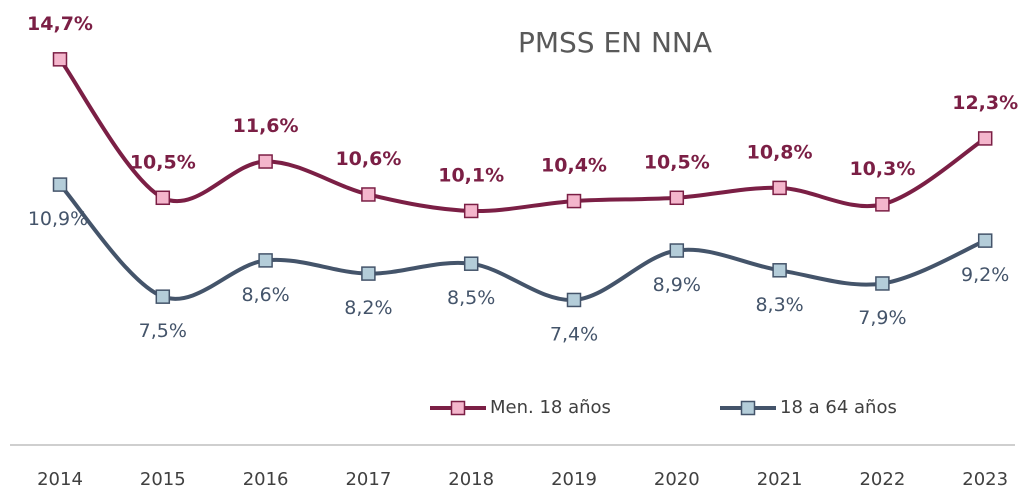 This screenshot has width=1022, height=489. Describe the element at coordinates (368, 308) in the screenshot. I see `data-label: 8,2%` at that location.